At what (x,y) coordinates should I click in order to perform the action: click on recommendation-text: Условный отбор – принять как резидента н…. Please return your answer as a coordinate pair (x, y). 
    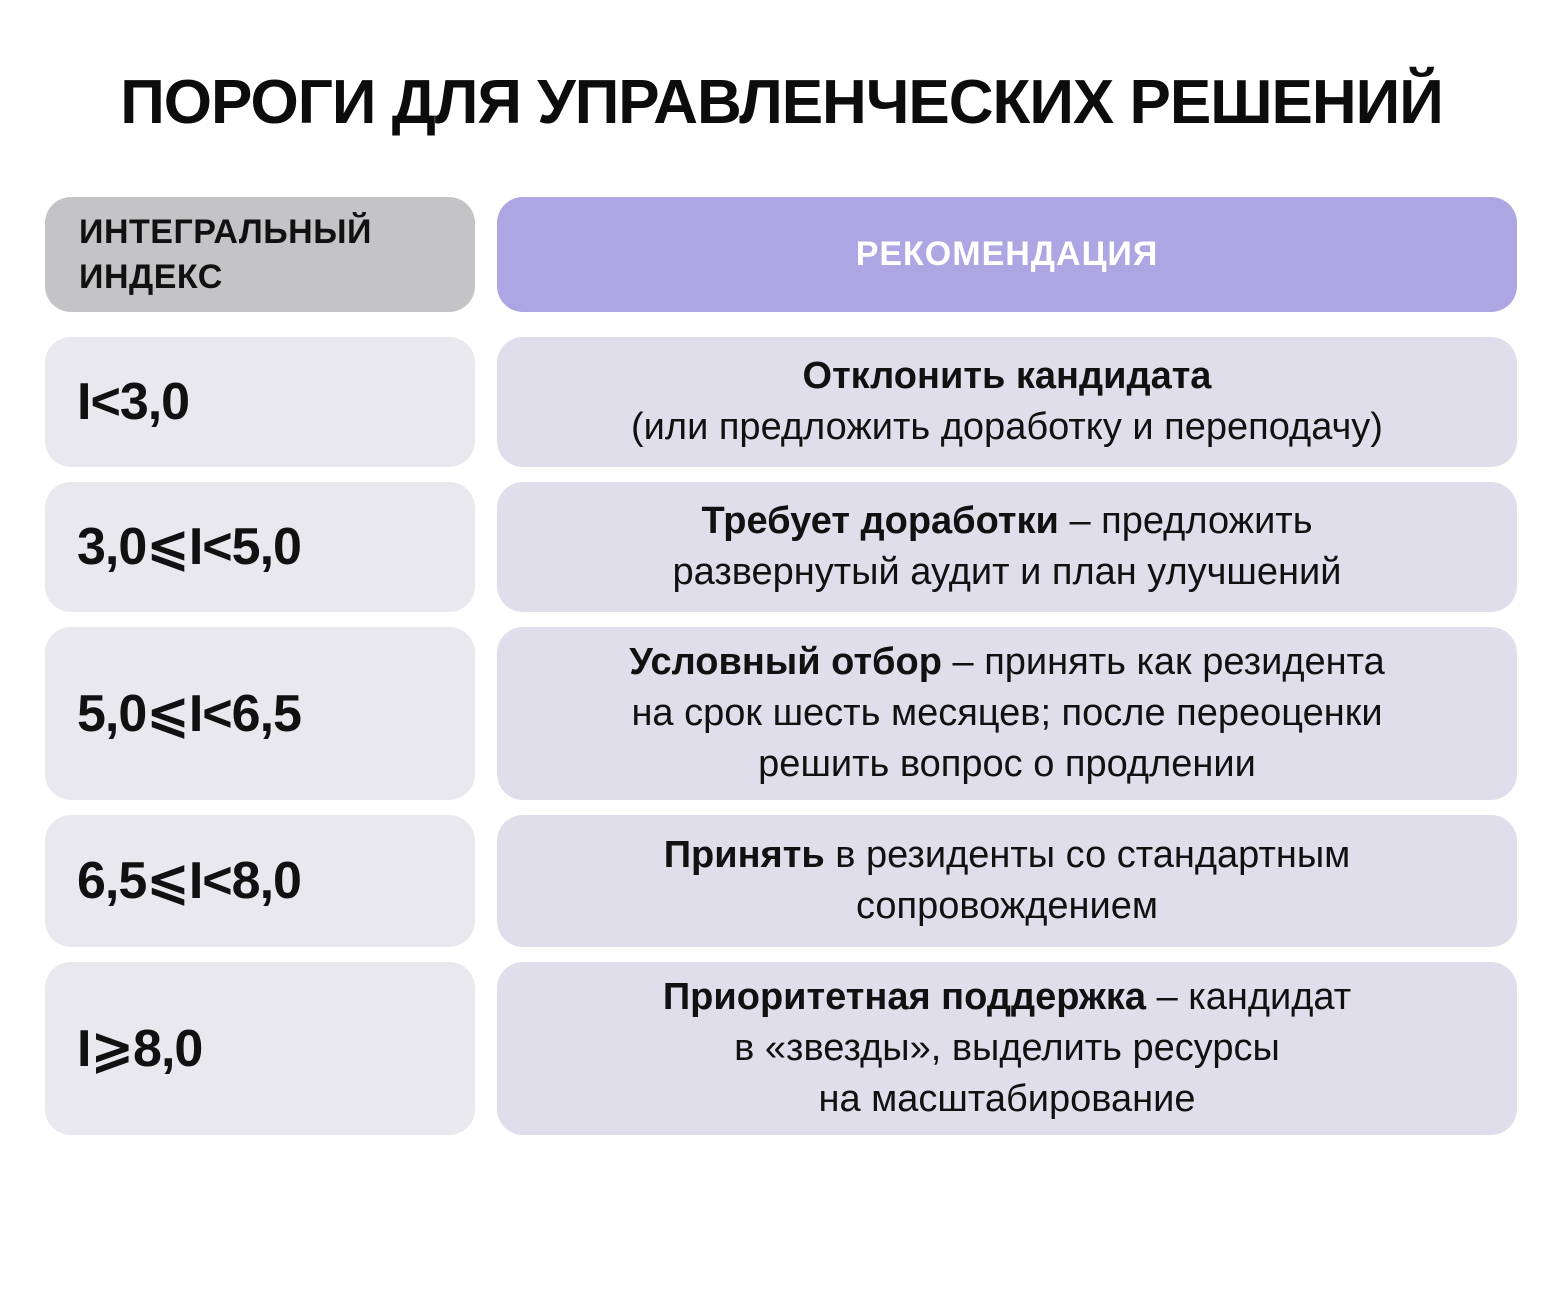
    Looking at the image, I should click on (1006, 713).